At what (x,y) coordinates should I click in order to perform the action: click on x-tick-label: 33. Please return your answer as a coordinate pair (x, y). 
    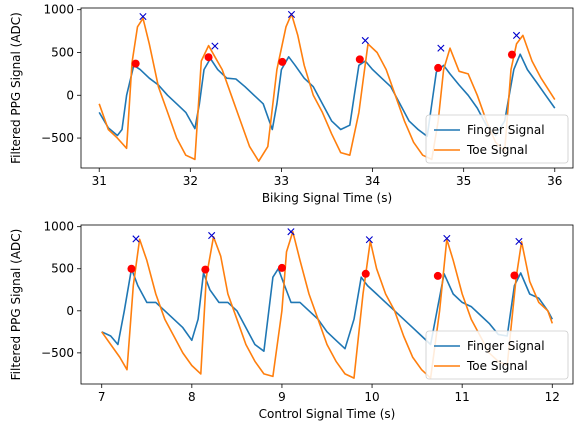
    Looking at the image, I should click on (281, 181).